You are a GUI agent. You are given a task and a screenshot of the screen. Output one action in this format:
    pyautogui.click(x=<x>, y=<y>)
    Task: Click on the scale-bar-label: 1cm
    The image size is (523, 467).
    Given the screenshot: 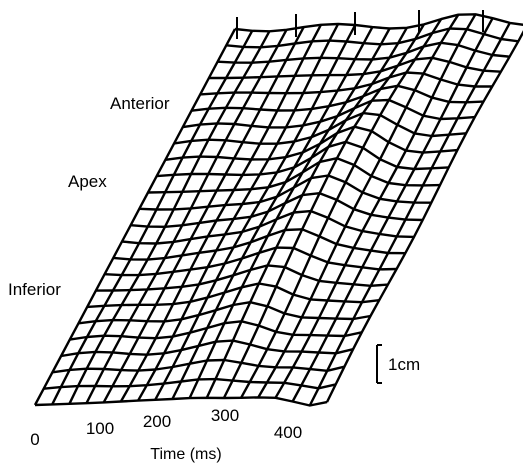 What is the action you would take?
    pyautogui.click(x=404, y=364)
    